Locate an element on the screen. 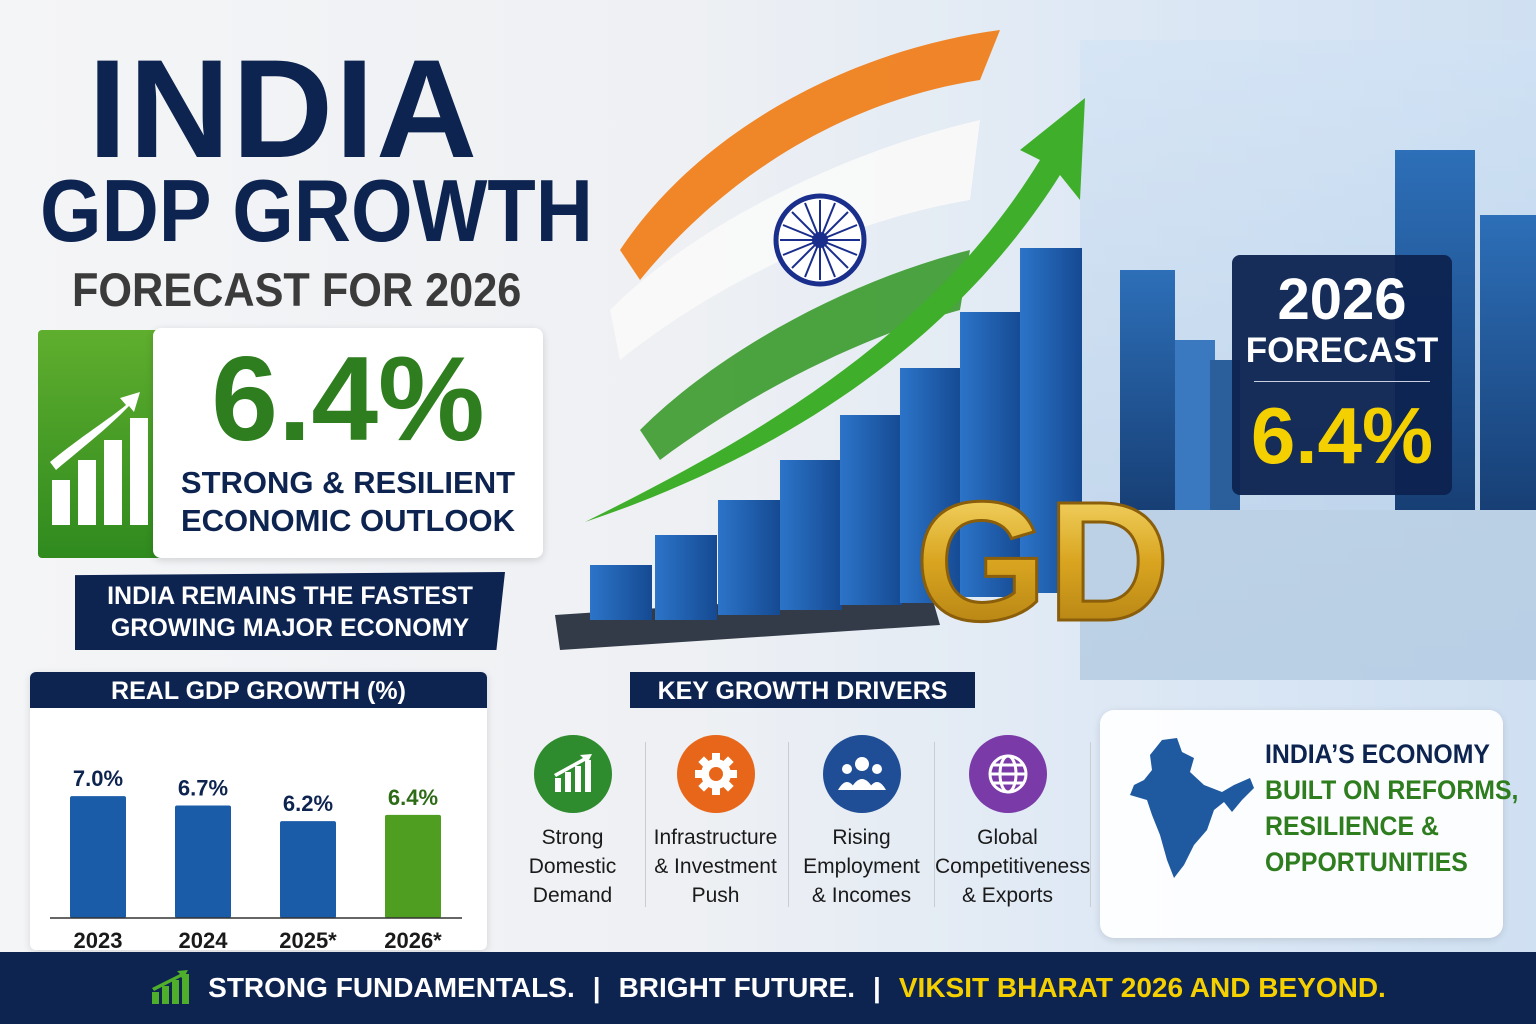 This screenshot has height=1024, width=1536. india-map-icon is located at coordinates (1192, 808).